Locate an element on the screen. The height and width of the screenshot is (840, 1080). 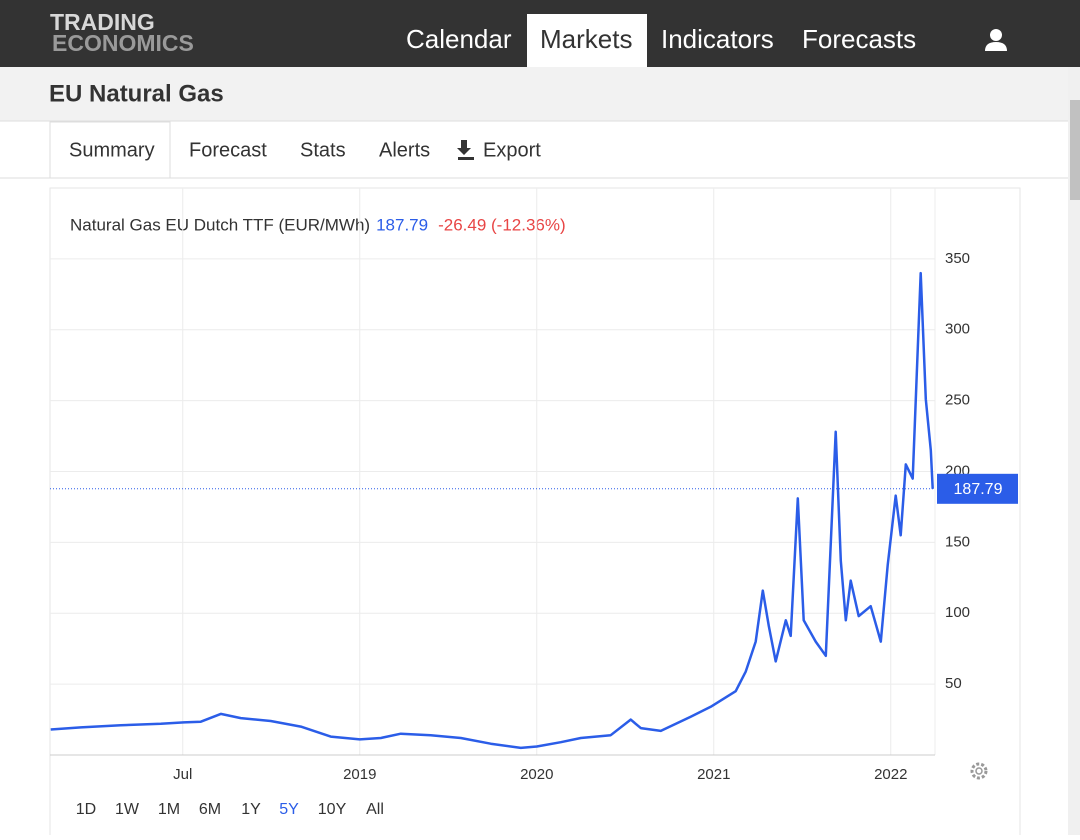
range-button: All is located at coordinates (375, 809).